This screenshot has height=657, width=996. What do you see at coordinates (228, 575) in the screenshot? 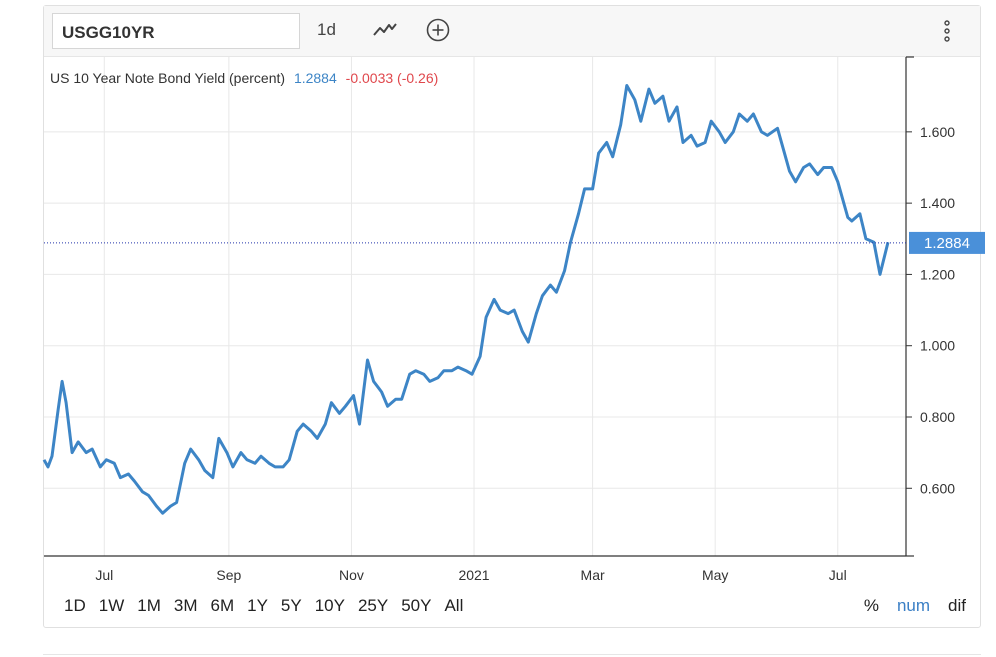
I see `x-tick-label: Sep` at bounding box center [228, 575].